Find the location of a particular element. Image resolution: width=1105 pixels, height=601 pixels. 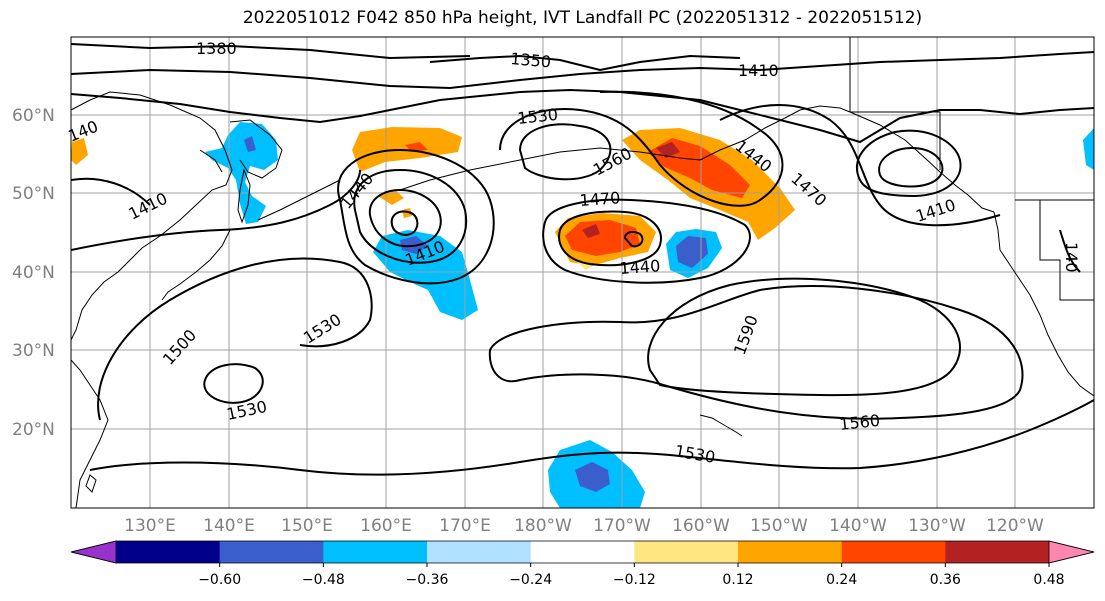

contour-label: 1530 is located at coordinates (537, 116).